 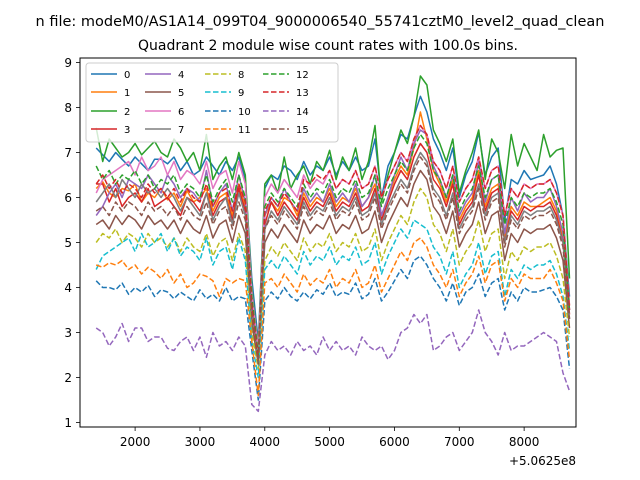 I want to click on x-tick-label: 5000, so click(x=329, y=442).